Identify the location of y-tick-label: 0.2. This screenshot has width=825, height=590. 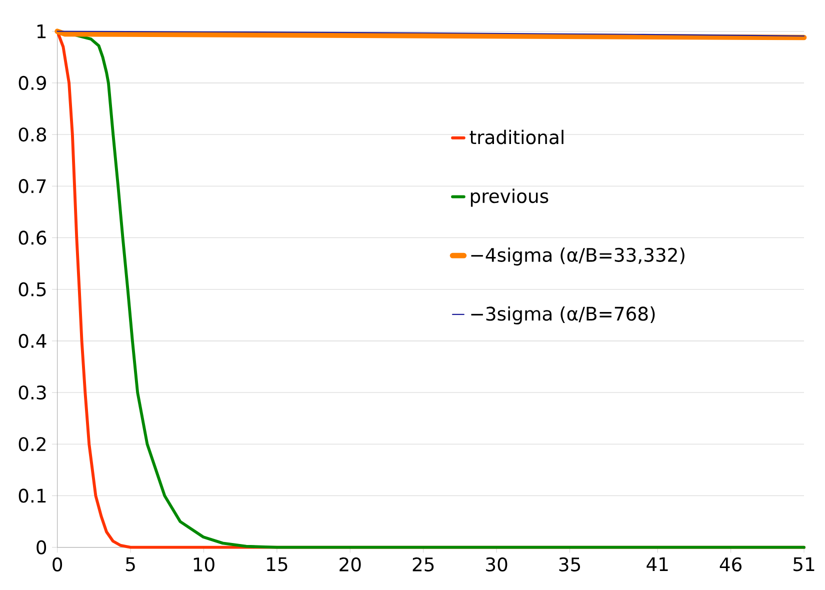
(32, 444).